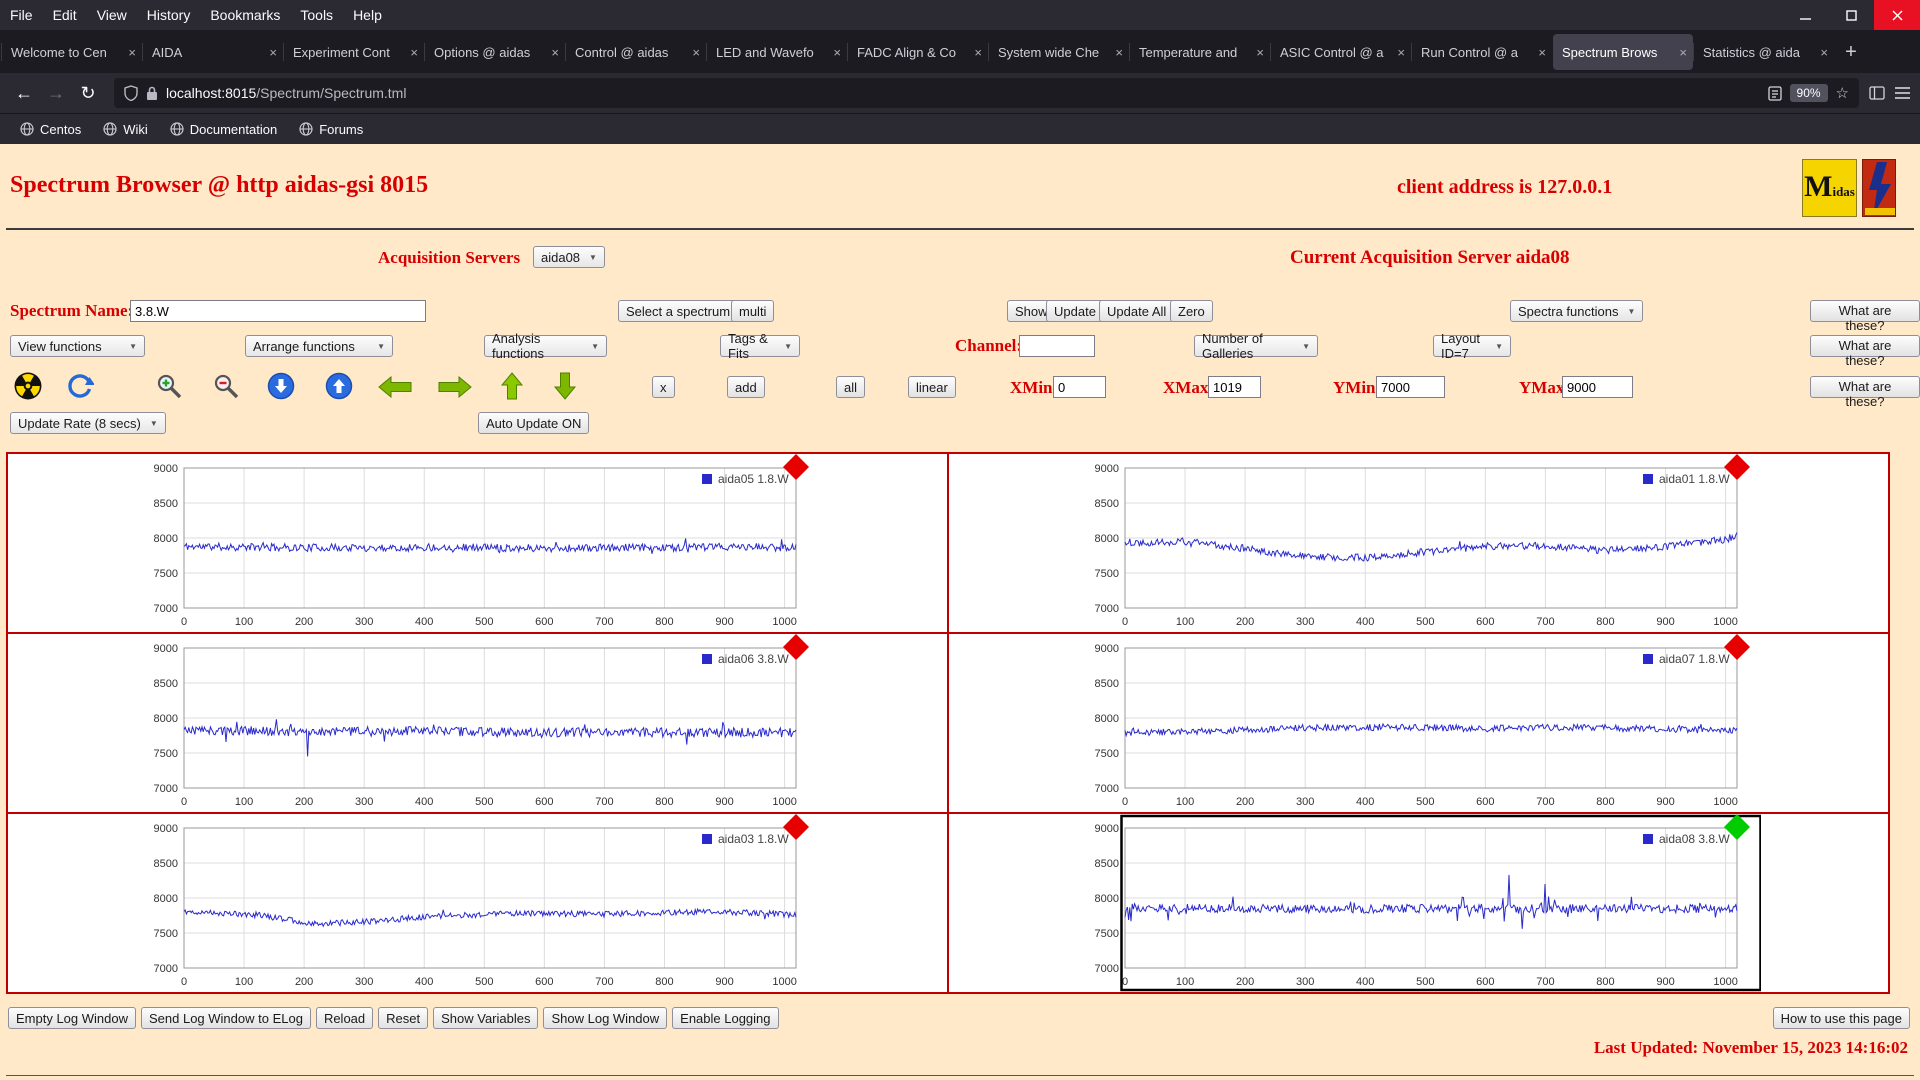 The image size is (1920, 1080). Describe the element at coordinates (1842, 93) in the screenshot. I see `bookmark-star-icon: ☆` at that location.